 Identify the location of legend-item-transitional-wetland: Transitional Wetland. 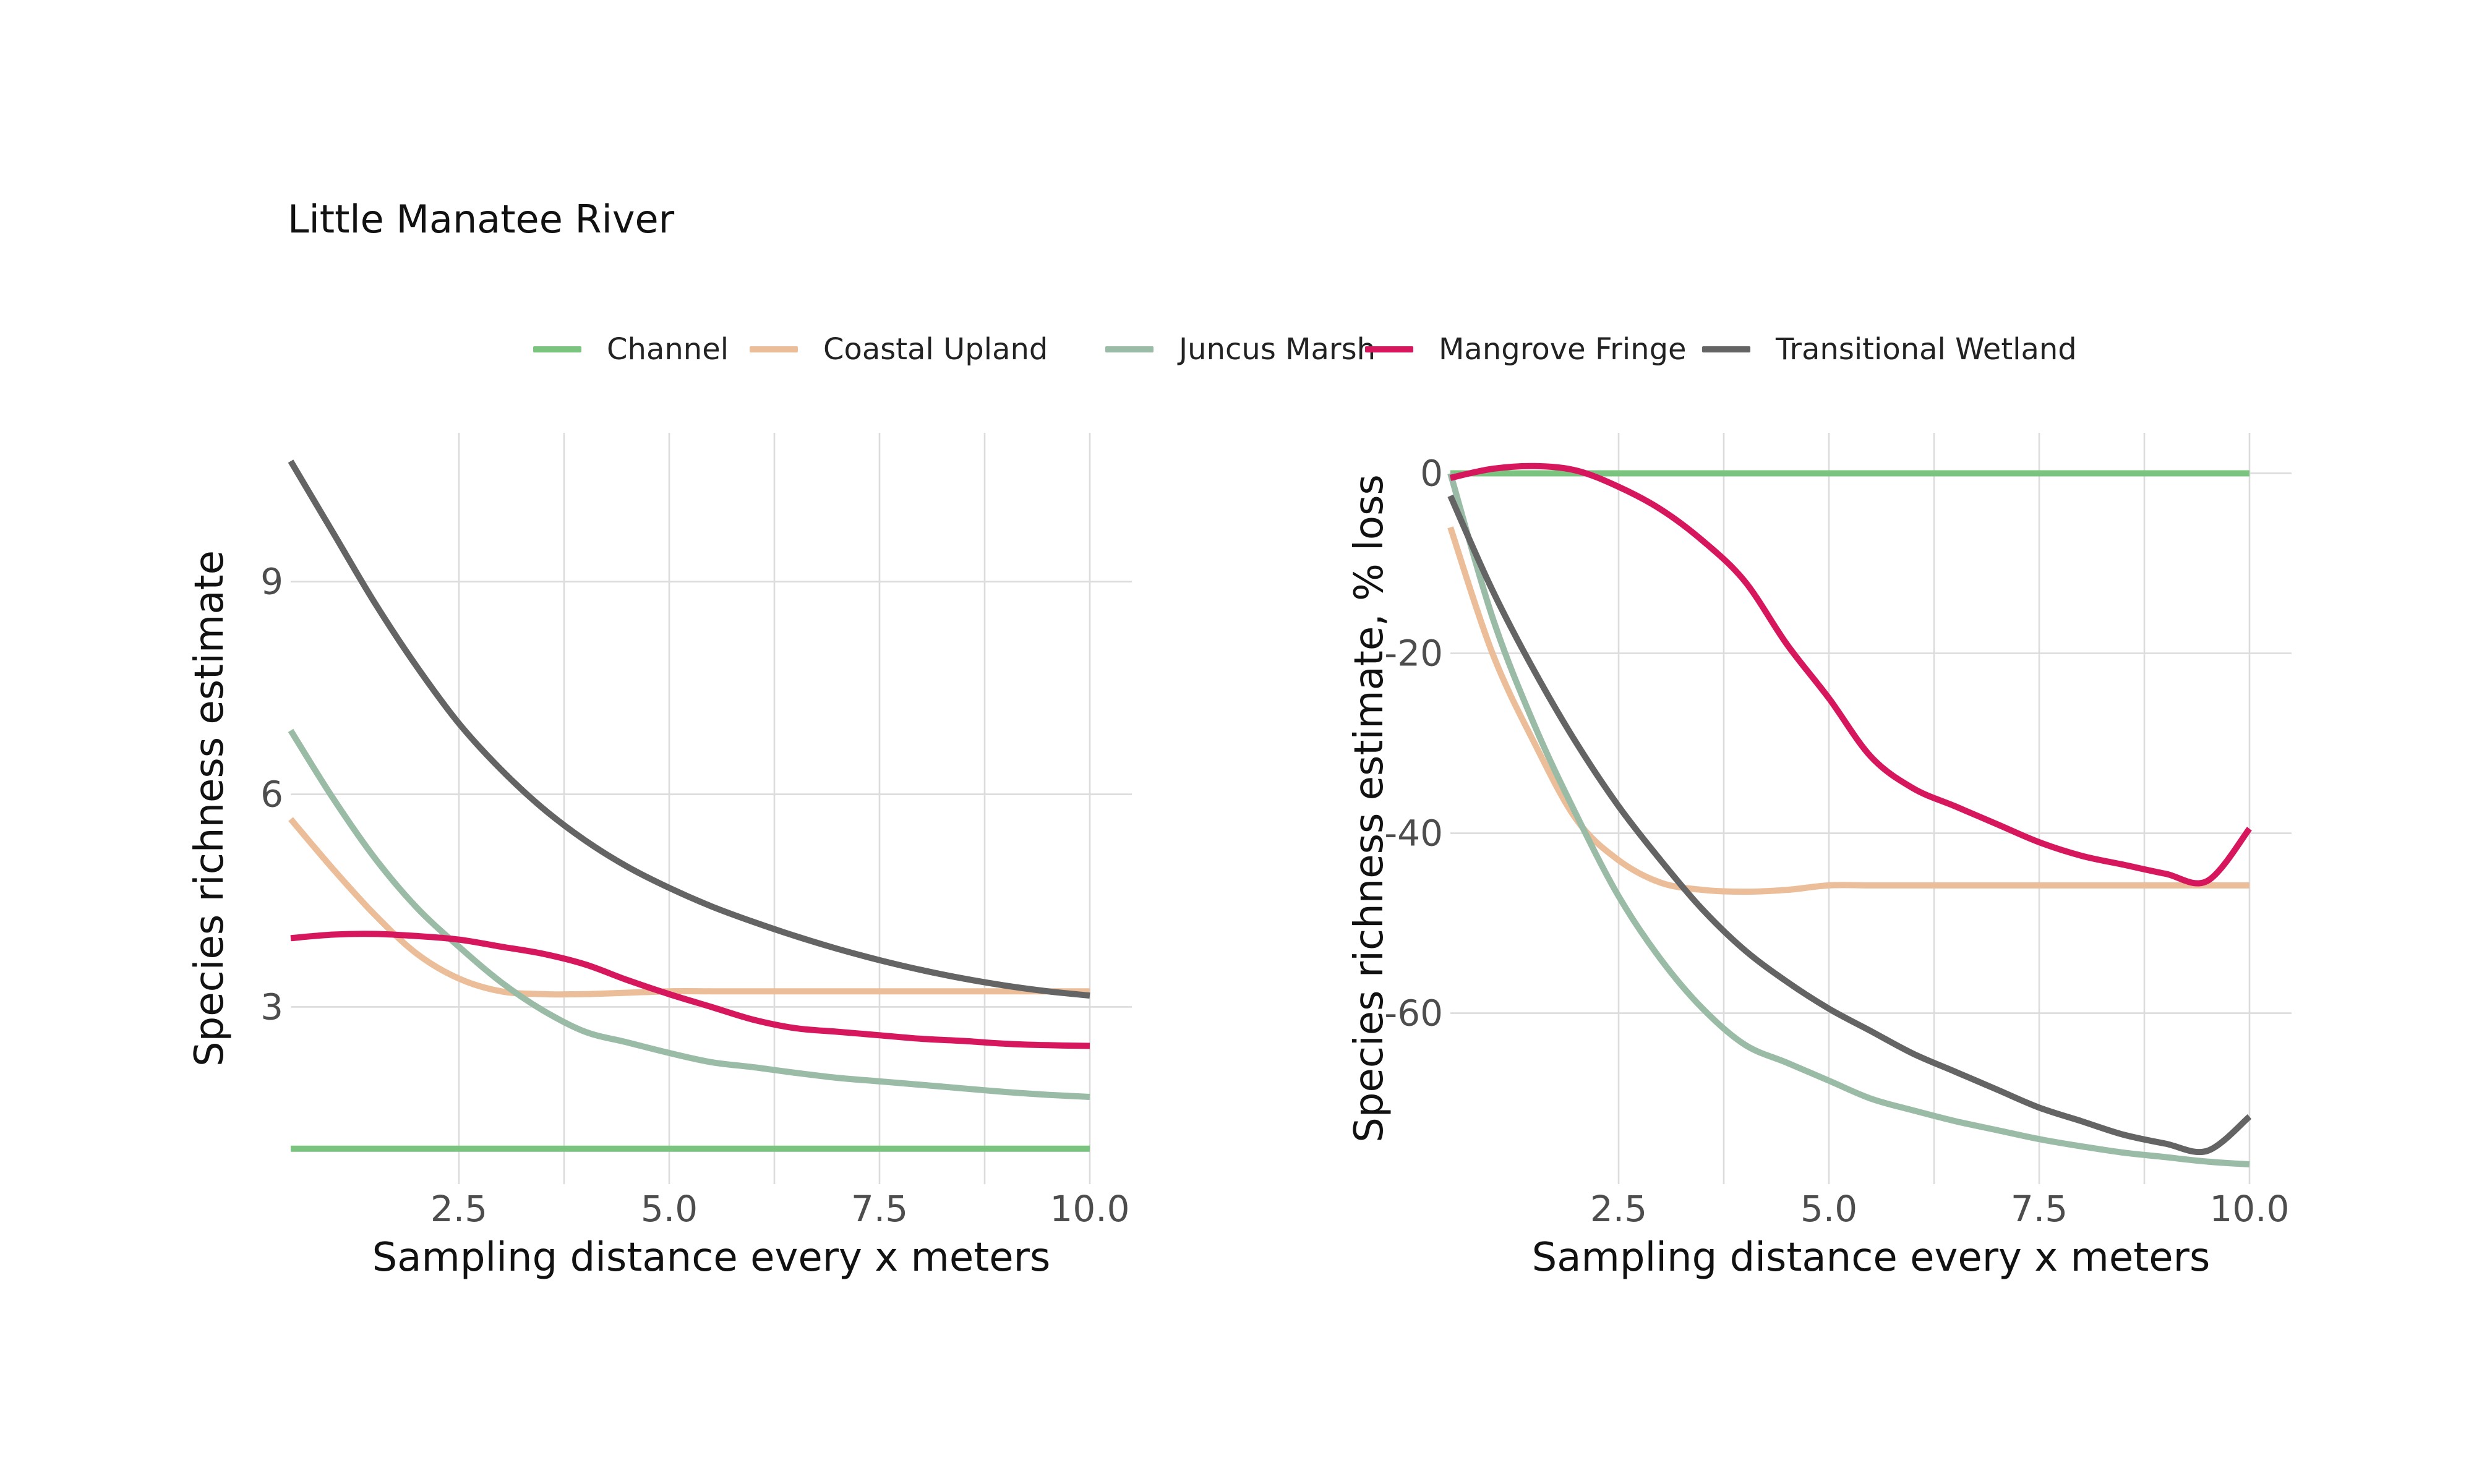
(1890, 349).